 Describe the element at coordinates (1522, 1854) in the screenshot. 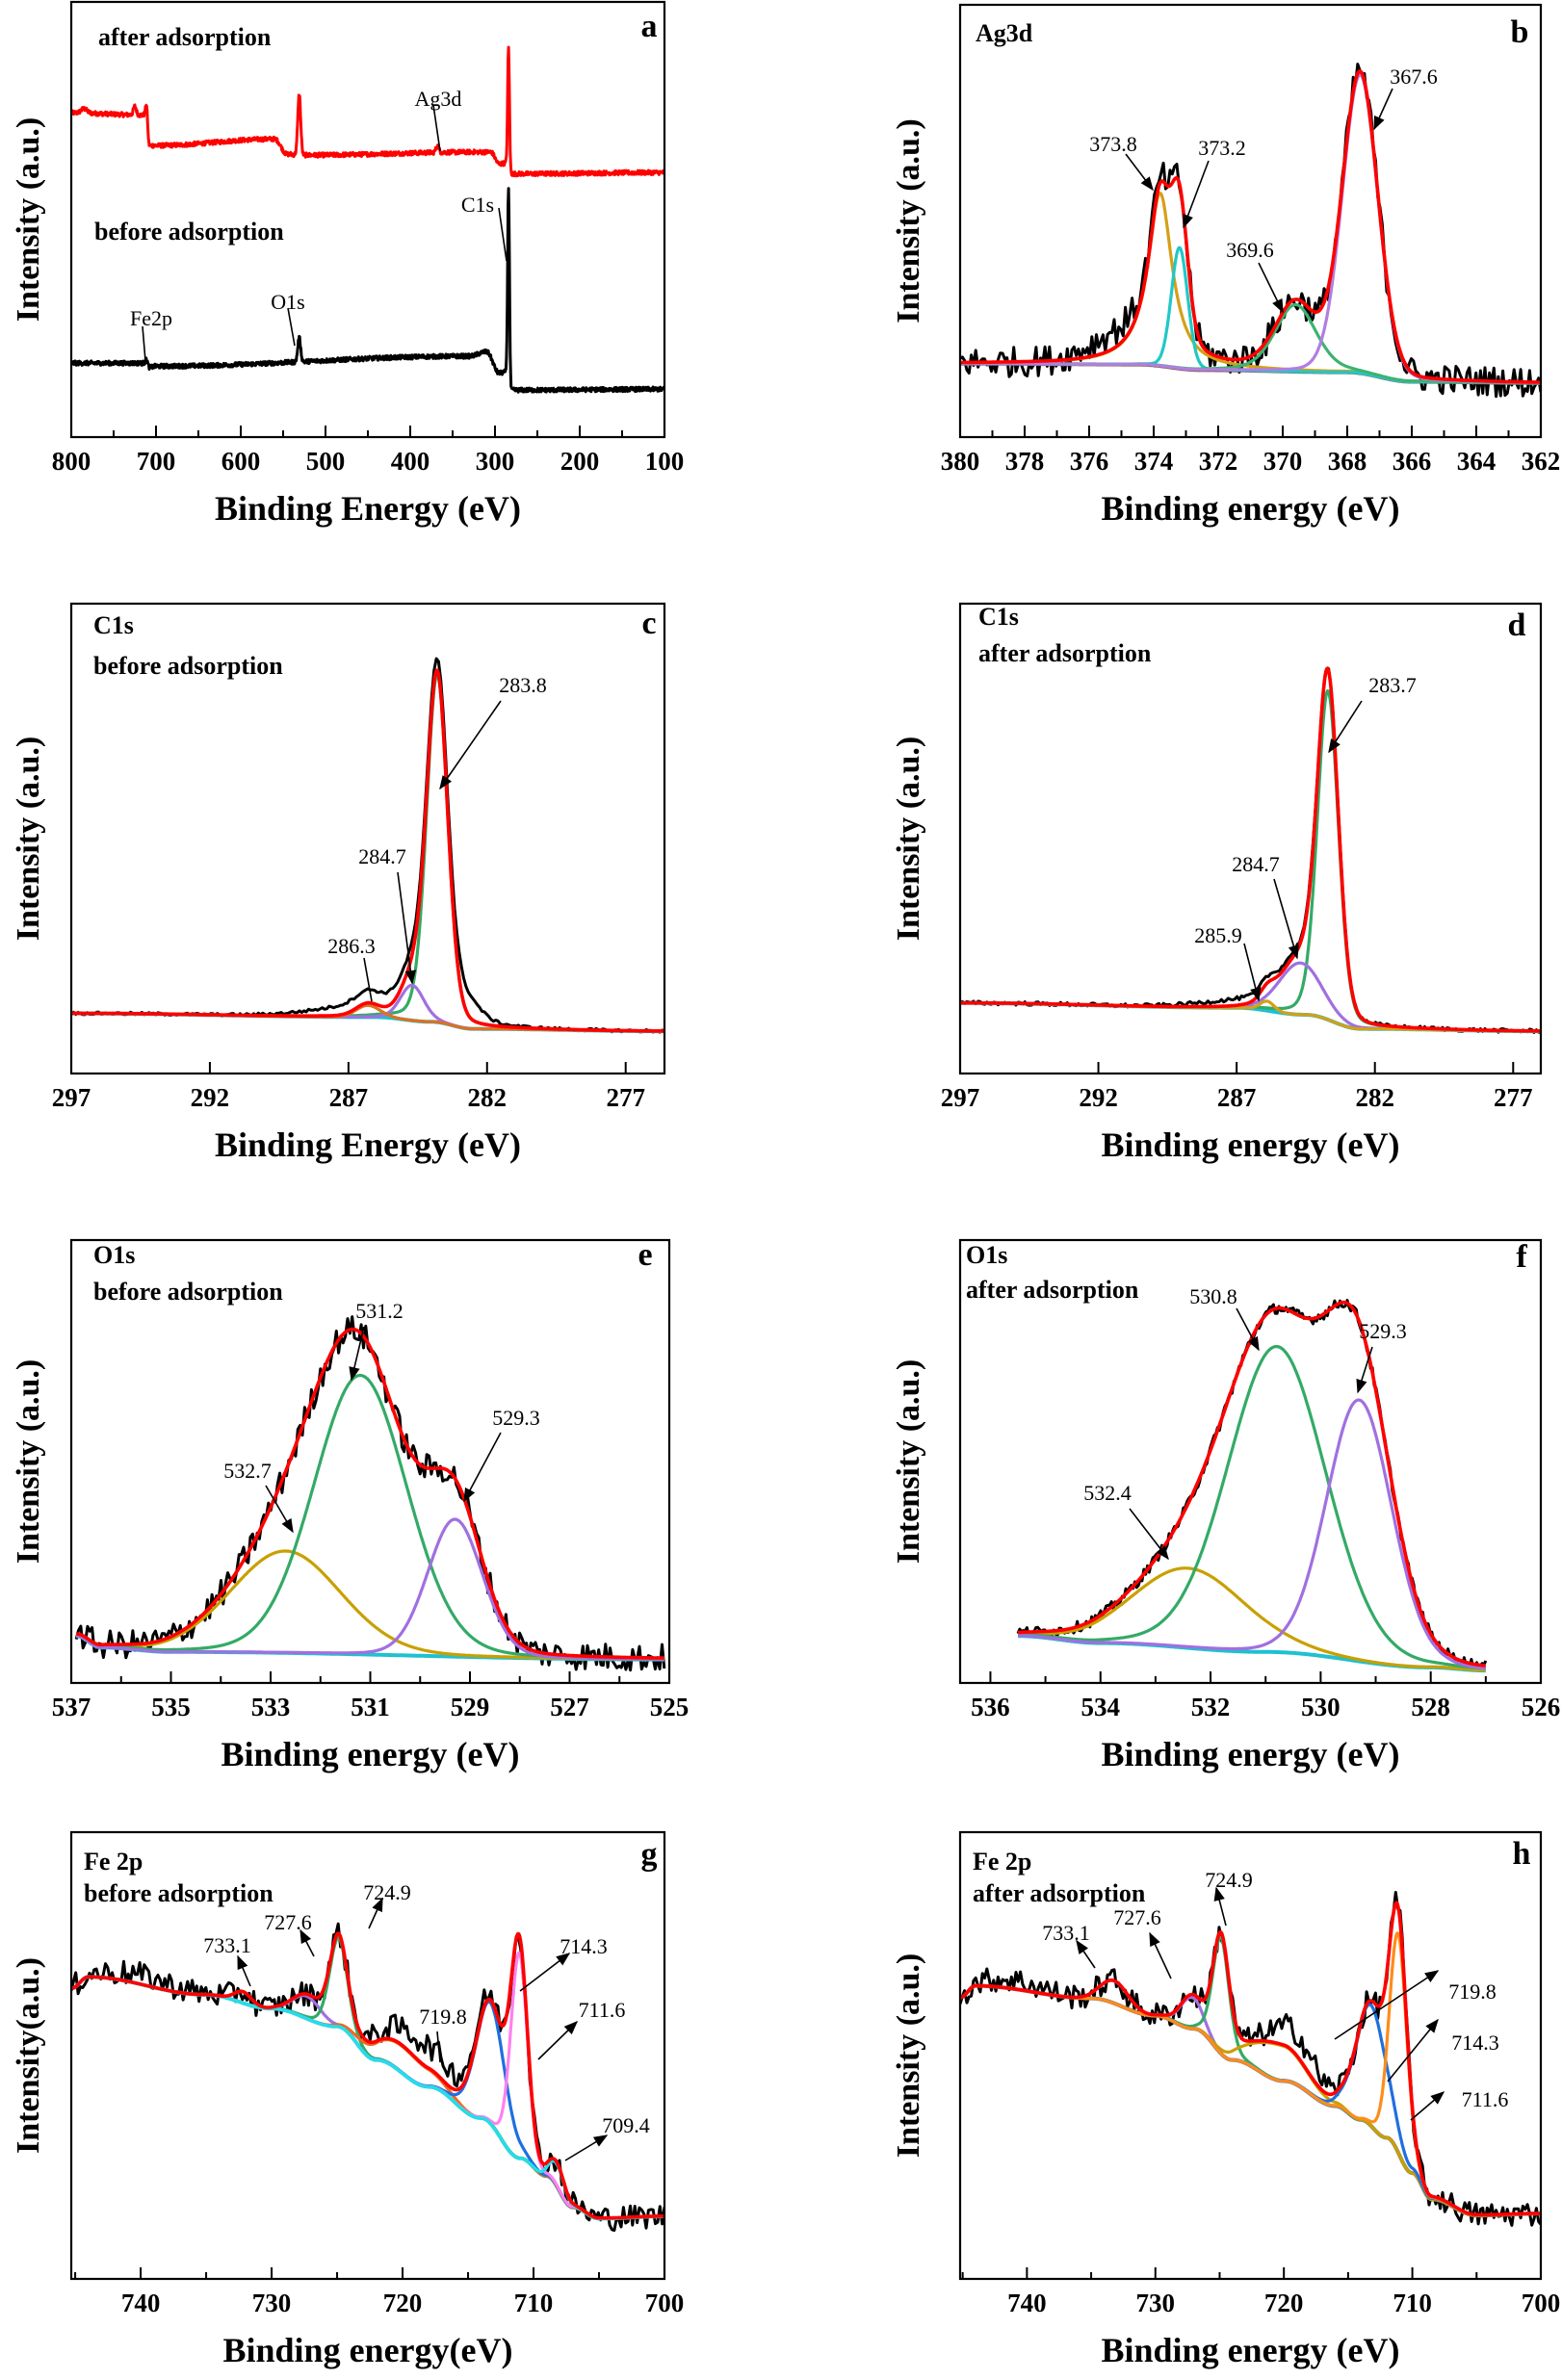

I see `panel-letter: h` at that location.